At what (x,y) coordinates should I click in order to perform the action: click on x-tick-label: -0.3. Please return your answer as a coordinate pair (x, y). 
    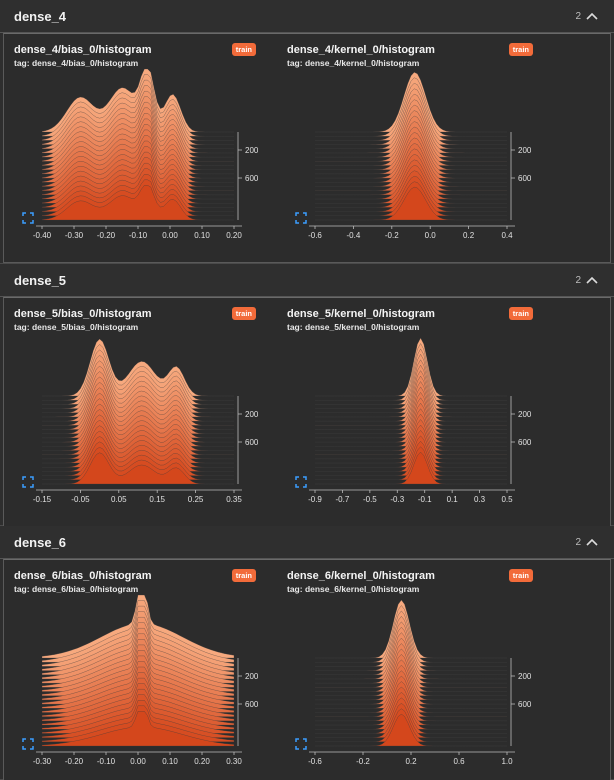
    Looking at the image, I should click on (397, 499).